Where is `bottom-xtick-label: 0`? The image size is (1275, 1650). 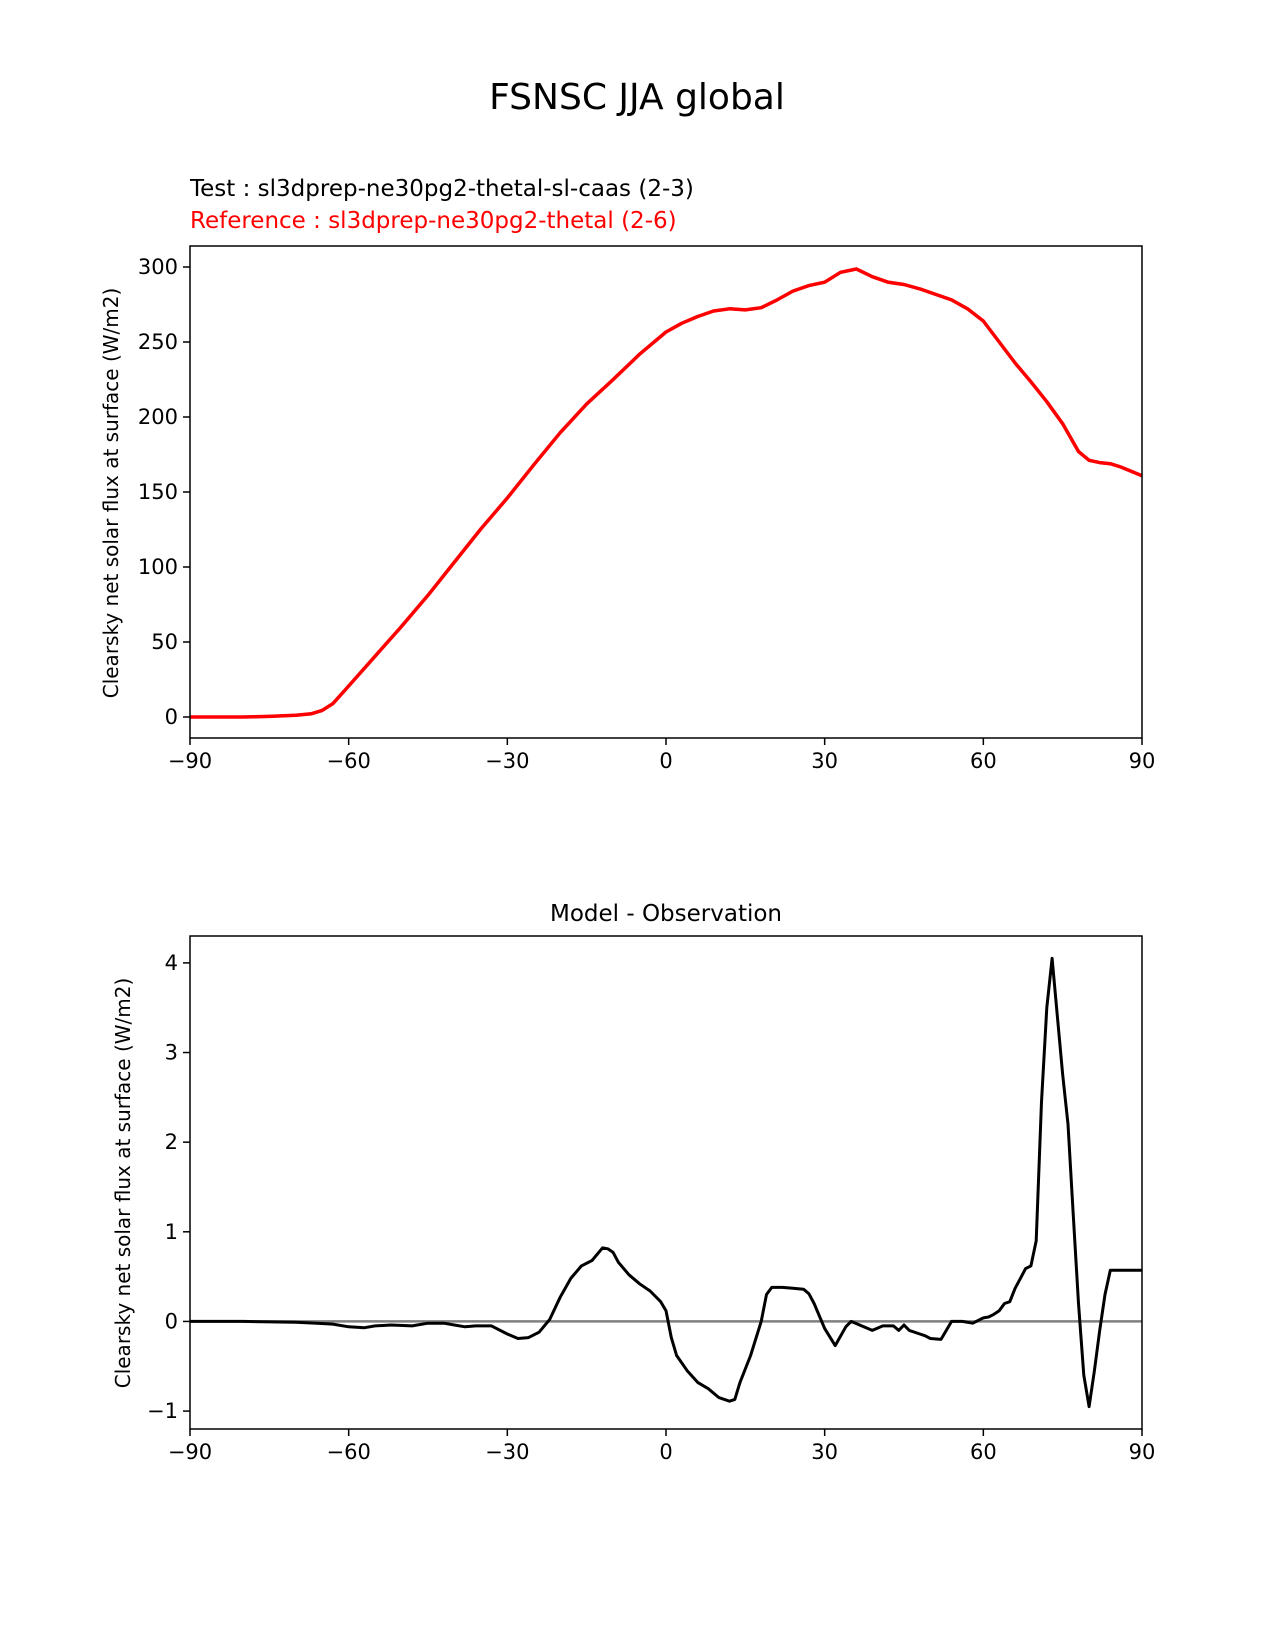
bottom-xtick-label: 0 is located at coordinates (665, 1452).